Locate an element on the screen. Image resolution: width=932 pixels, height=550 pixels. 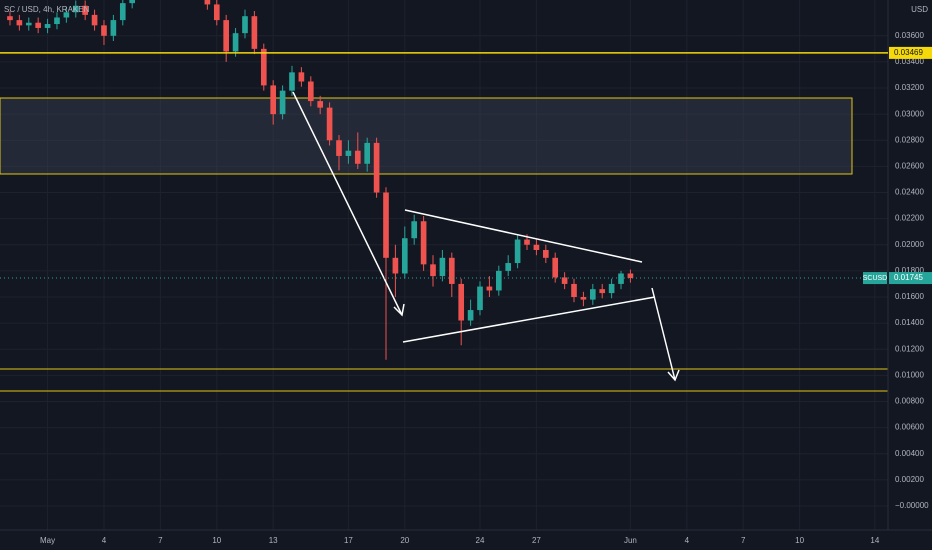
y-tick-label: 0.03200 is located at coordinates (909, 87).